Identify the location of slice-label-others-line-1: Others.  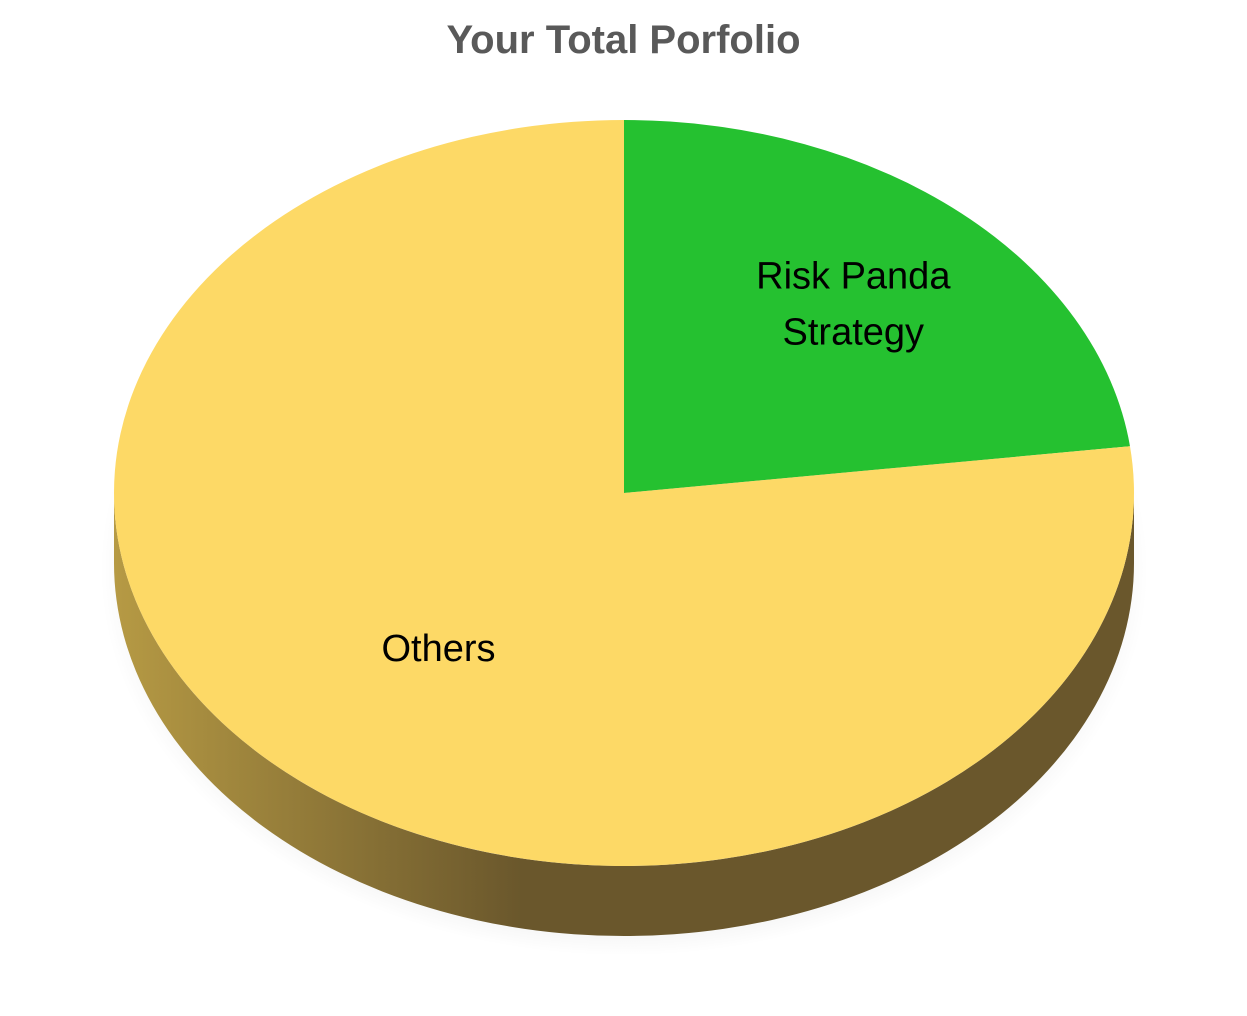
(438, 649).